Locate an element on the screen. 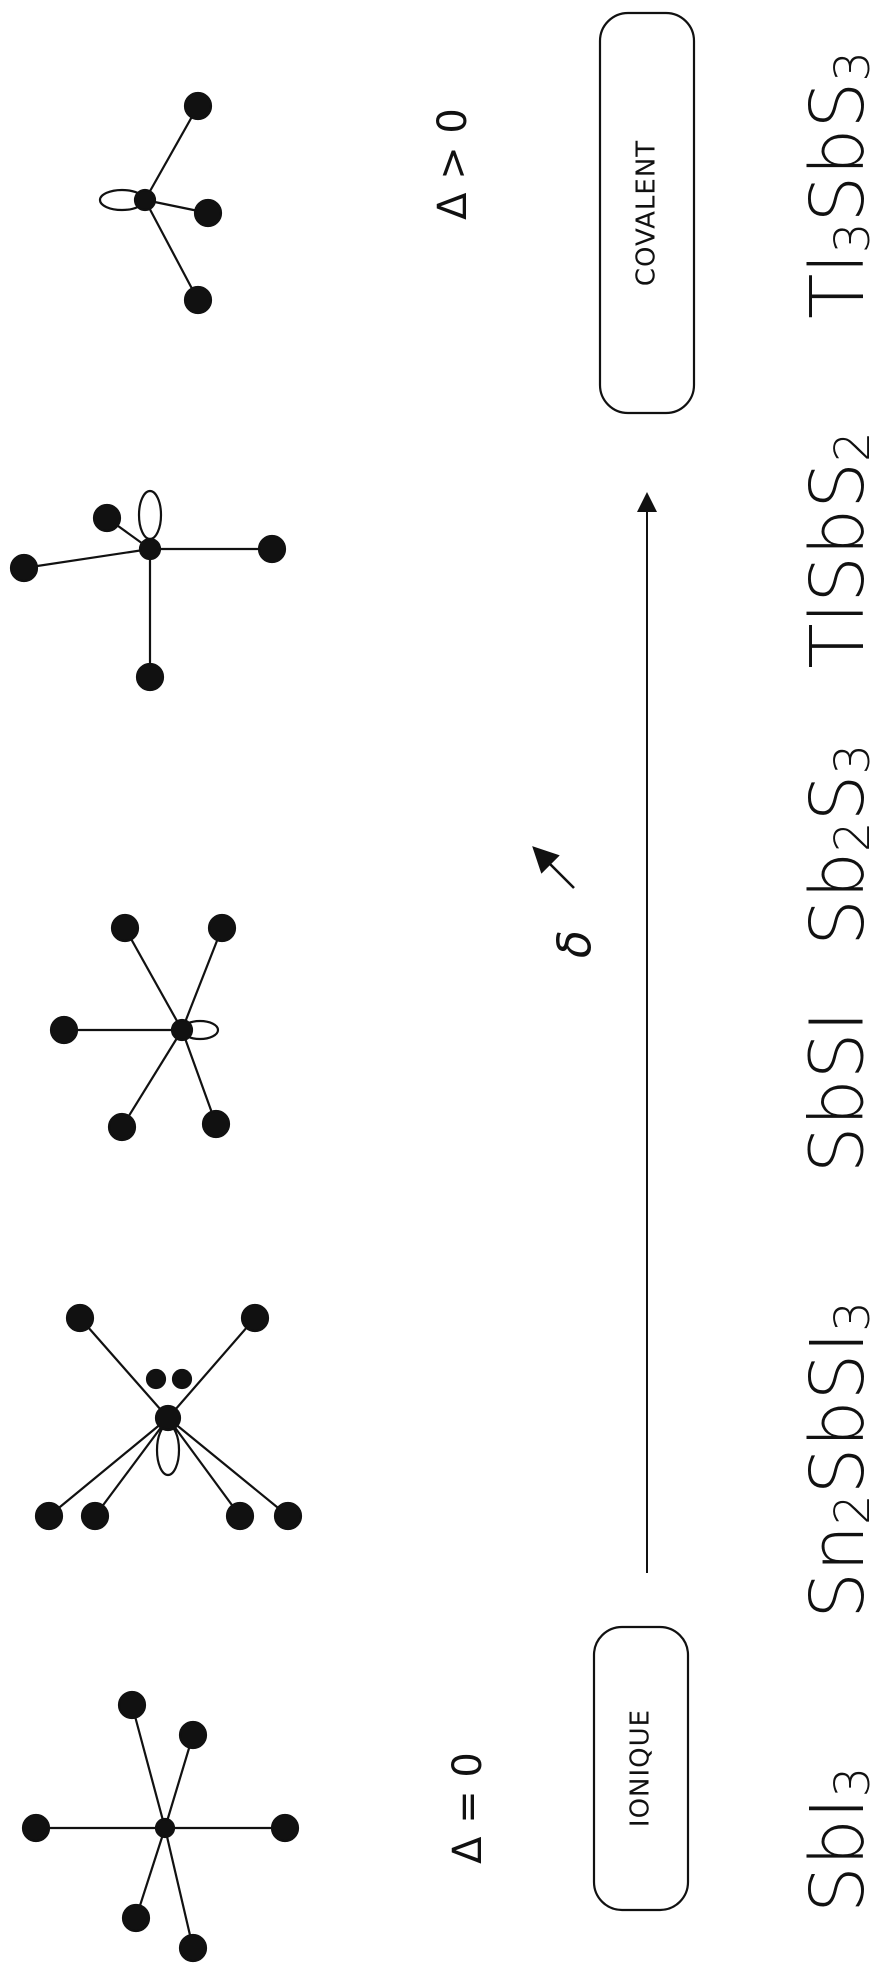  svg-text: Δ > 0 is located at coordinates (453, 164).